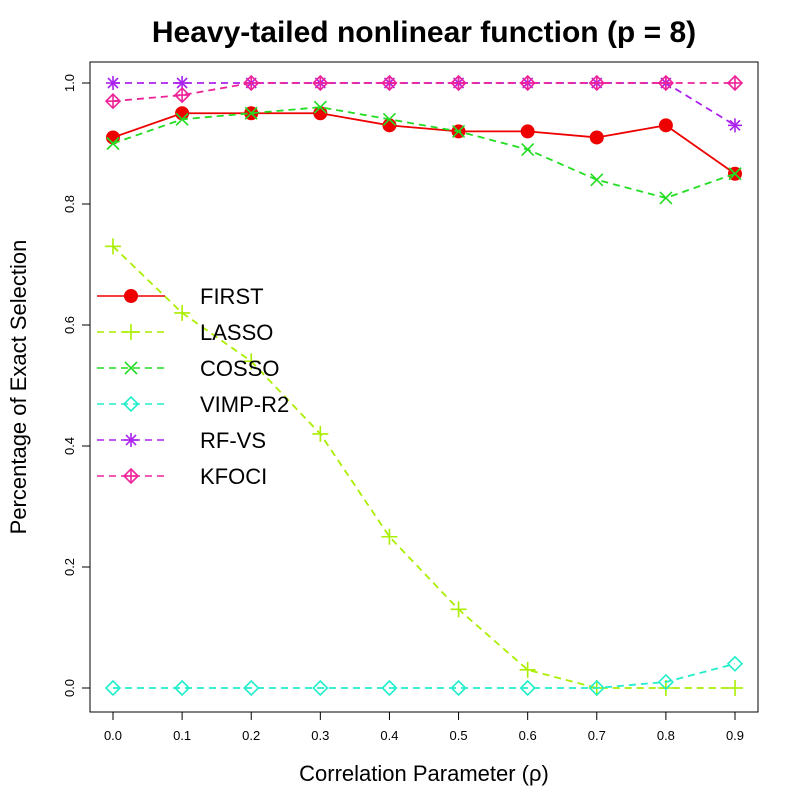 The image size is (800, 800). Describe the element at coordinates (193, 404) in the screenshot. I see `legend-item-vimp-r2: VIMP-R2` at that location.